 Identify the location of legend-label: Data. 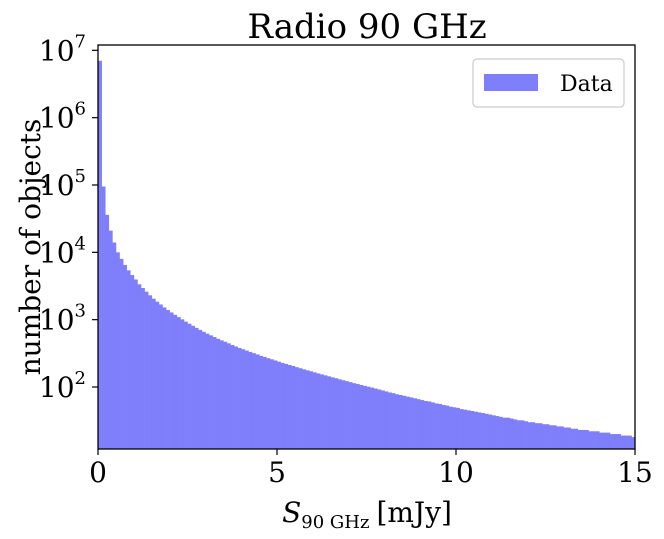
(586, 84).